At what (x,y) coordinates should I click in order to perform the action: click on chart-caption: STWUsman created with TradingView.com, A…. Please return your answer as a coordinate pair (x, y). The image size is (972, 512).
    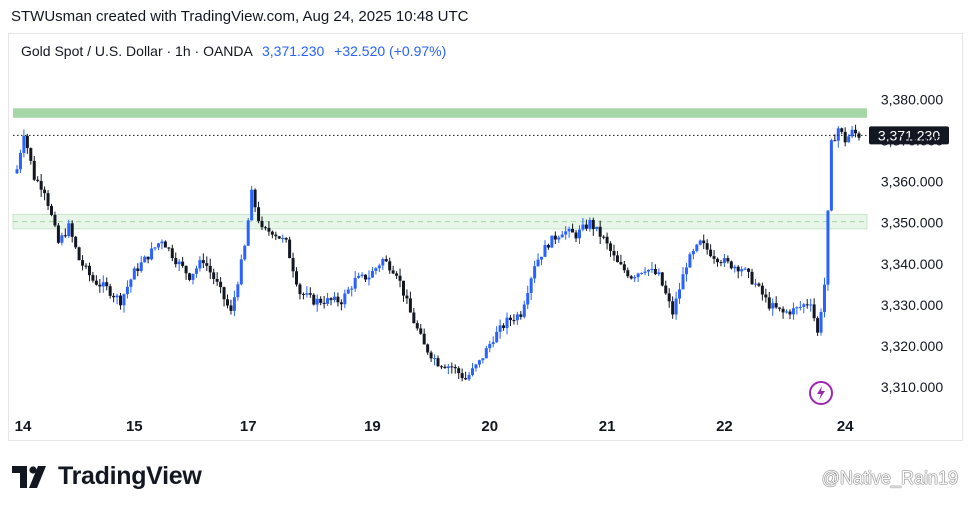
    Looking at the image, I should click on (240, 16).